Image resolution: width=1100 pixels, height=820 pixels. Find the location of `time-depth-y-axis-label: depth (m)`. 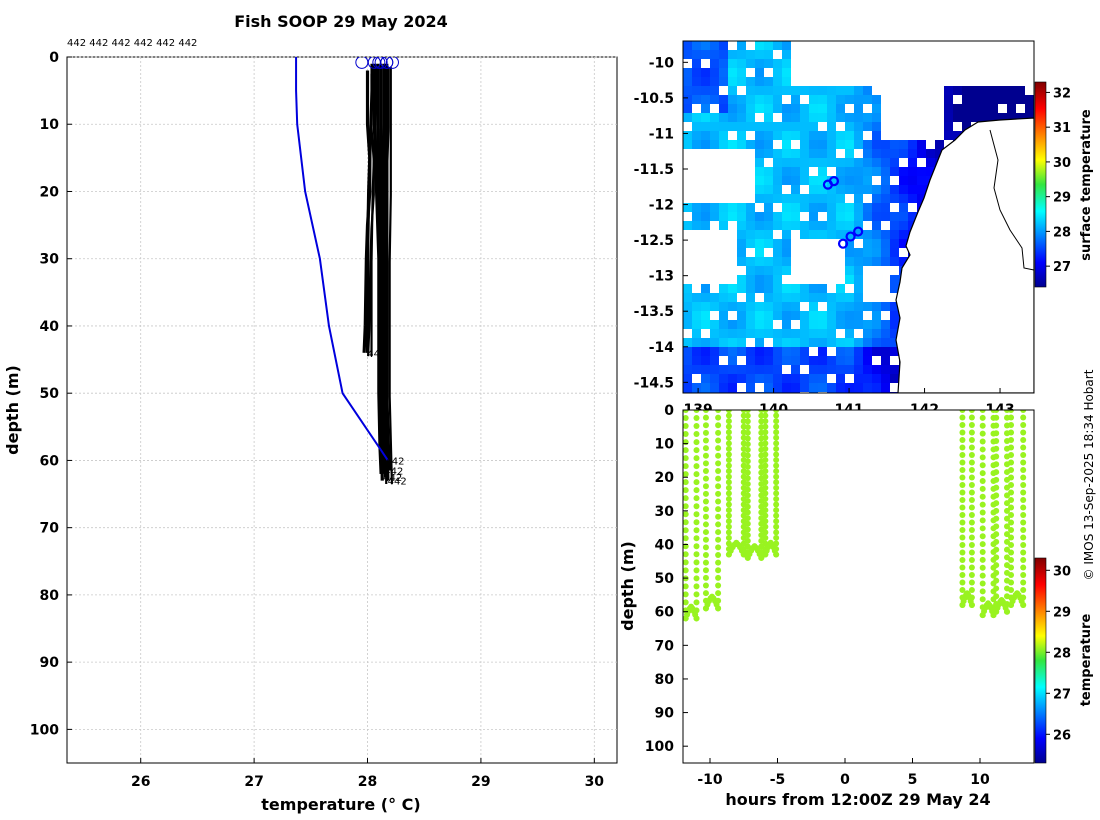

time-depth-y-axis-label: depth (m) is located at coordinates (627, 586).